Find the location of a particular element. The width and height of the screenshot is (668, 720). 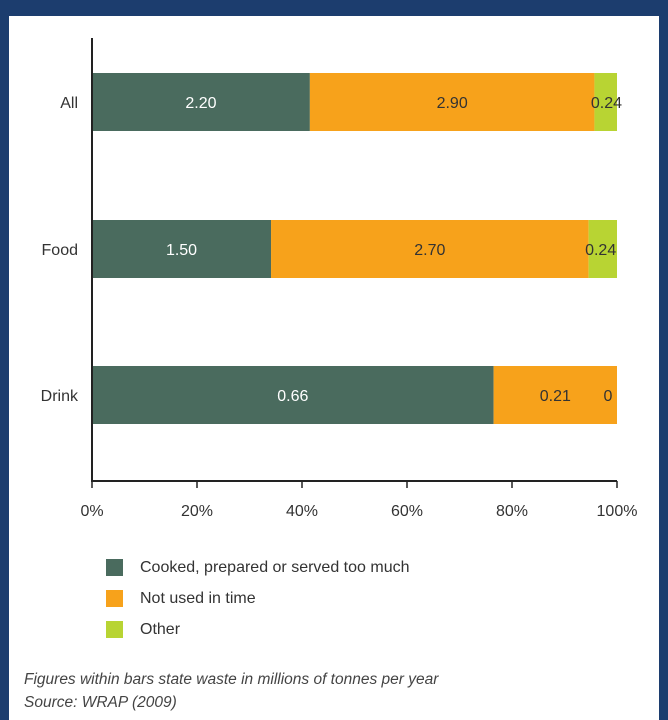

legend-label-not-used: Not used in time is located at coordinates (198, 598).